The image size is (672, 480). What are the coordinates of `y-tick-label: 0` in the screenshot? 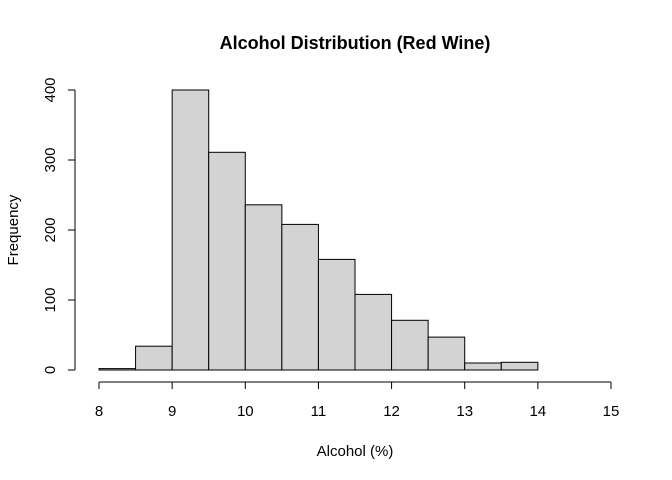 It's located at (50, 370).